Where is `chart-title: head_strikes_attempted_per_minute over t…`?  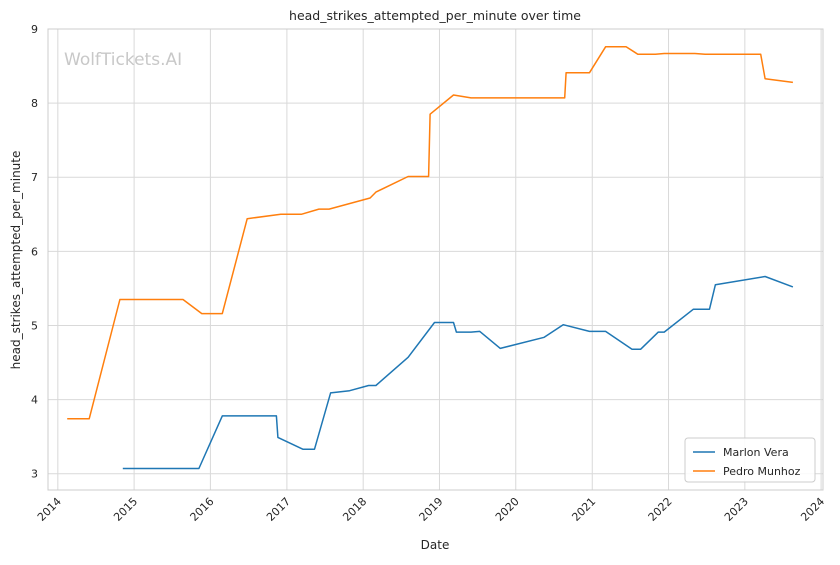 chart-title: head_strikes_attempted_per_minute over t… is located at coordinates (435, 15).